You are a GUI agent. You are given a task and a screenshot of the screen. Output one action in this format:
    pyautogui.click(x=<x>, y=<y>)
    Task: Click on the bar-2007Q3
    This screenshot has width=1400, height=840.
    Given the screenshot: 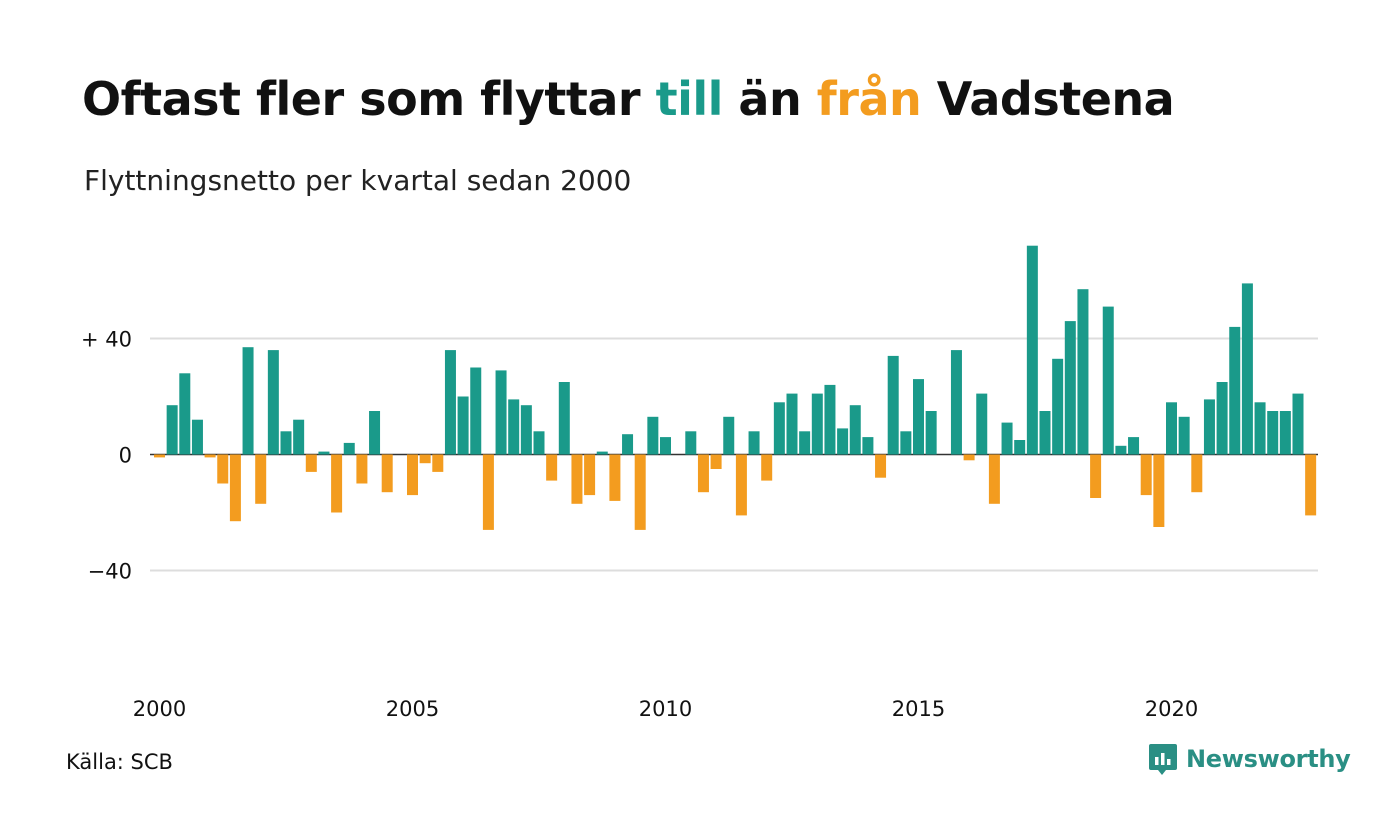 What is the action you would take?
    pyautogui.click(x=539, y=443)
    